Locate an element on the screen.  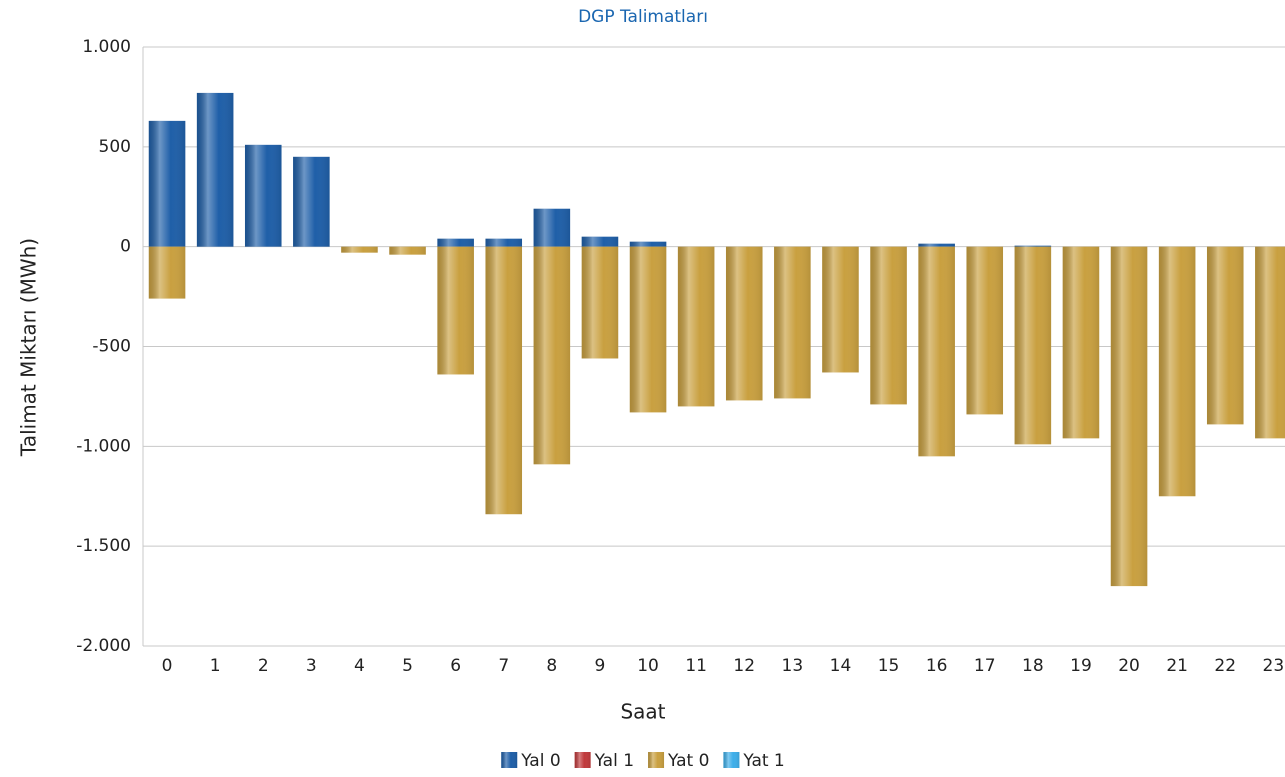
x-tick-label: 11 is located at coordinates (696, 666).